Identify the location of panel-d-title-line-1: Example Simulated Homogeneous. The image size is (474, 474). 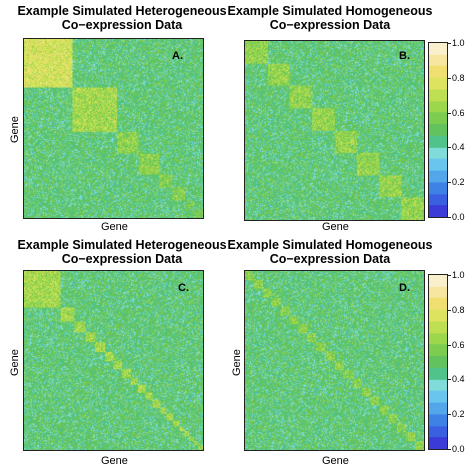
(330, 245).